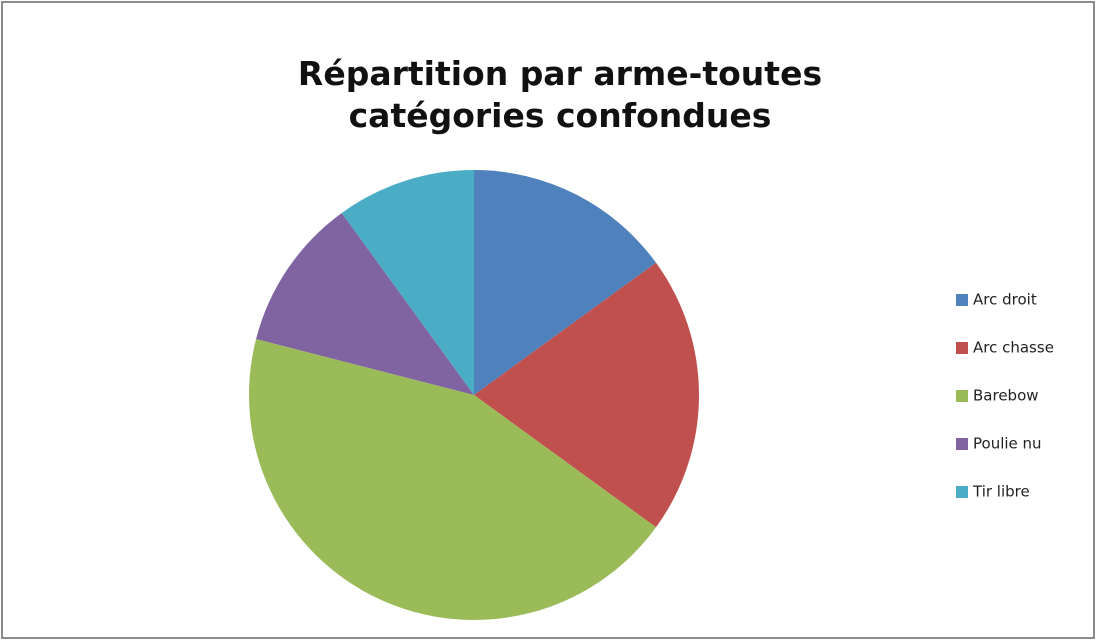 Image resolution: width=1099 pixels, height=640 pixels. What do you see at coordinates (1007, 444) in the screenshot?
I see `legend-label: Poulie nu` at bounding box center [1007, 444].